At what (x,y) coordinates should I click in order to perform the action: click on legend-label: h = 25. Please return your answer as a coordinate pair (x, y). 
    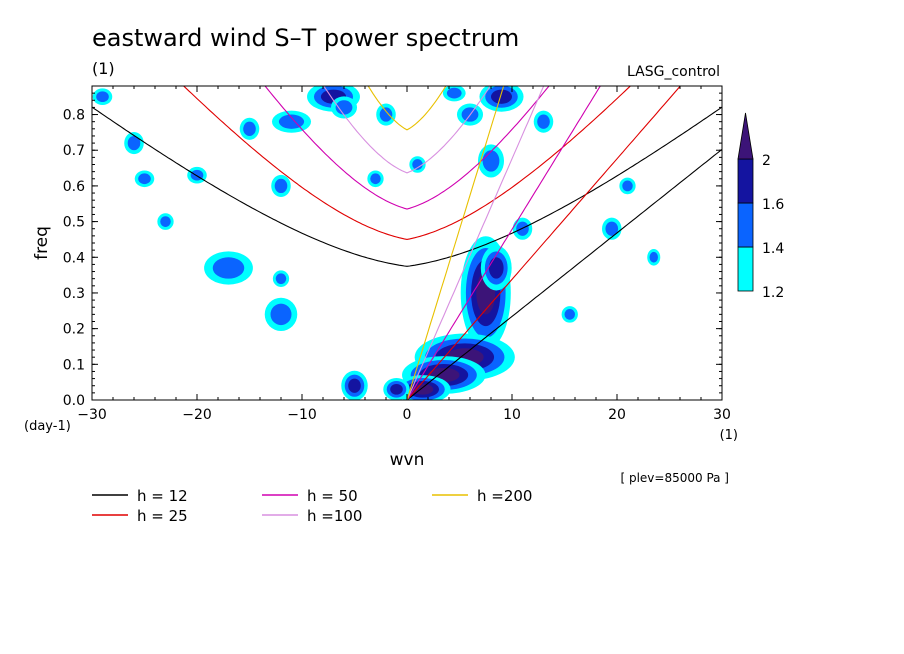
    Looking at the image, I should click on (162, 516).